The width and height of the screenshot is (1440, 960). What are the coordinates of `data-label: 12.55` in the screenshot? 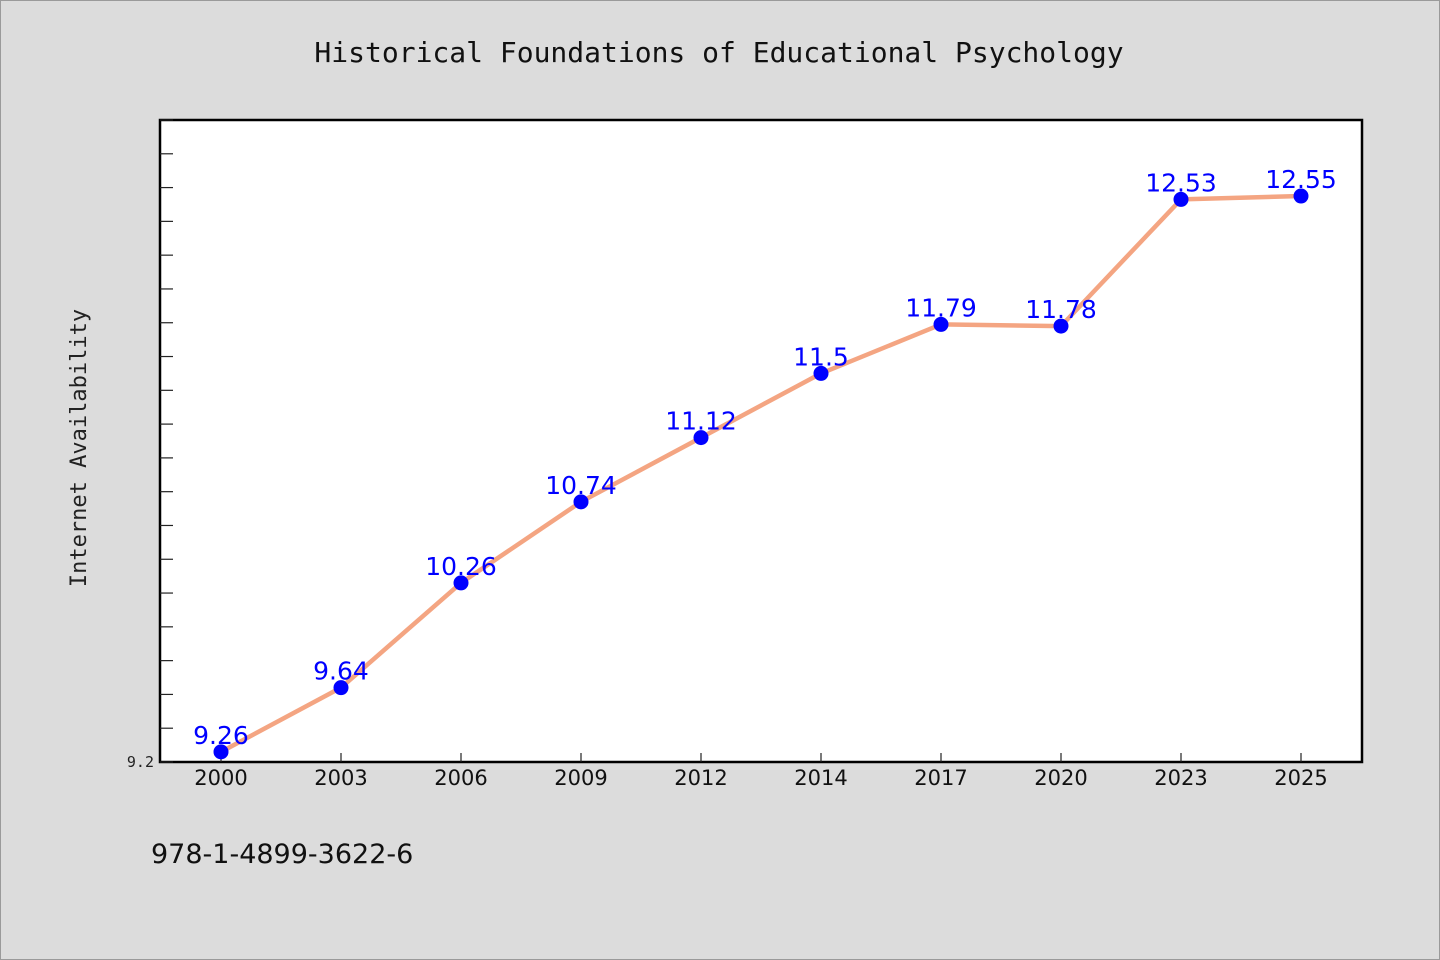 It's located at (1301, 179).